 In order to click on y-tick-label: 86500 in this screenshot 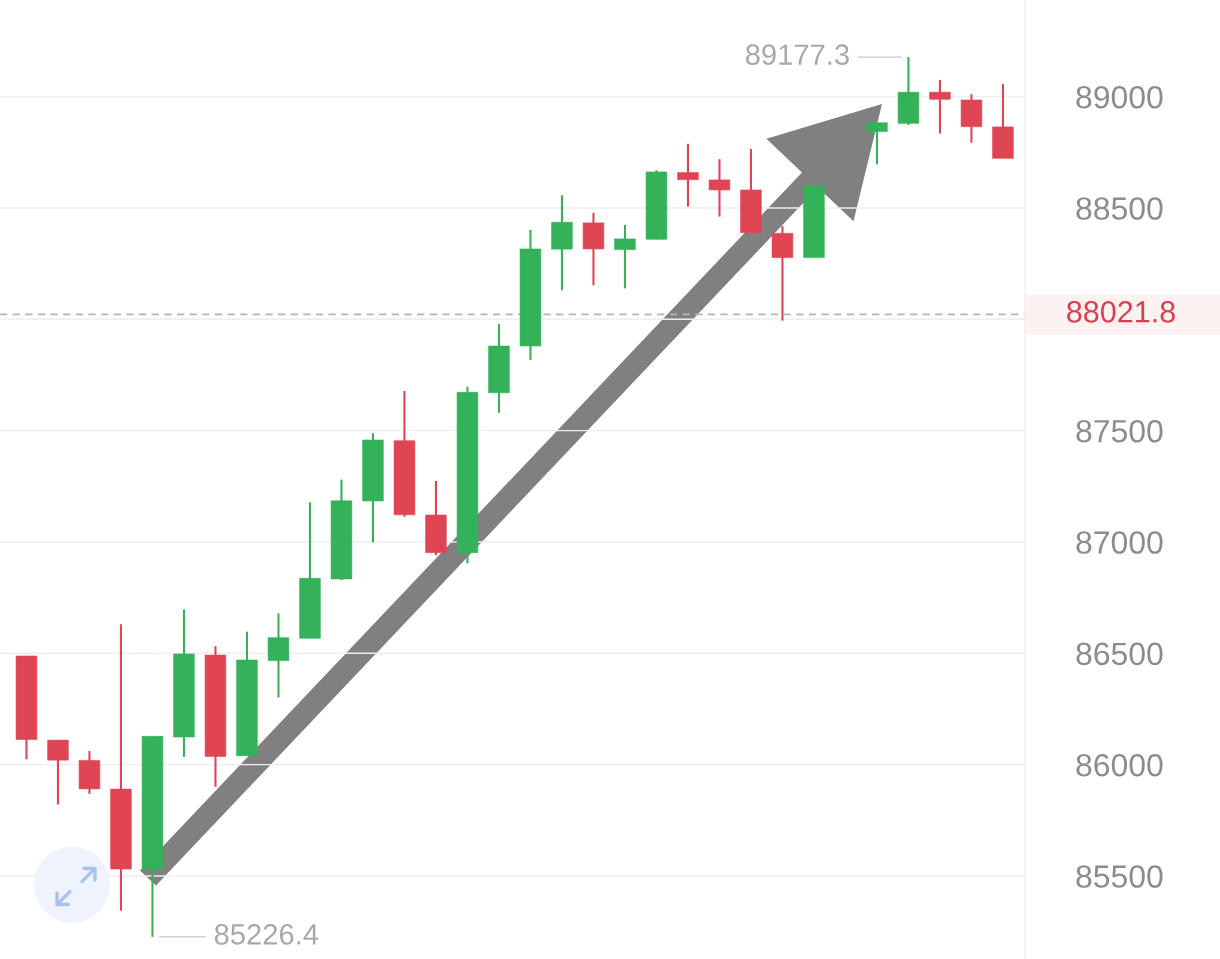, I will do `click(1119, 654)`.